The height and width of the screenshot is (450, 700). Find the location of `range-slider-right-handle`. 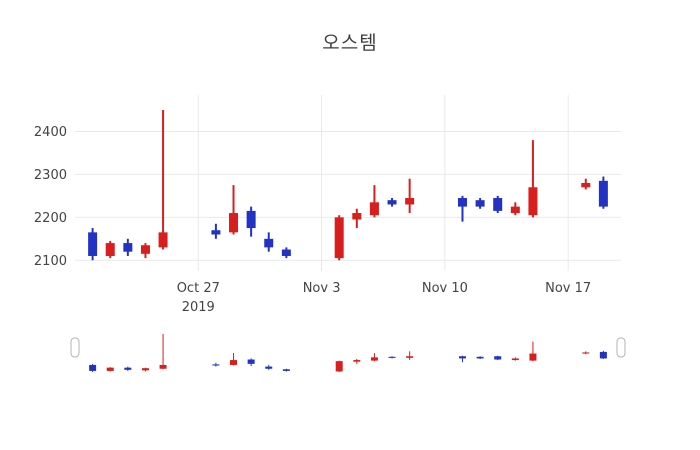

range-slider-right-handle is located at coordinates (621, 347).